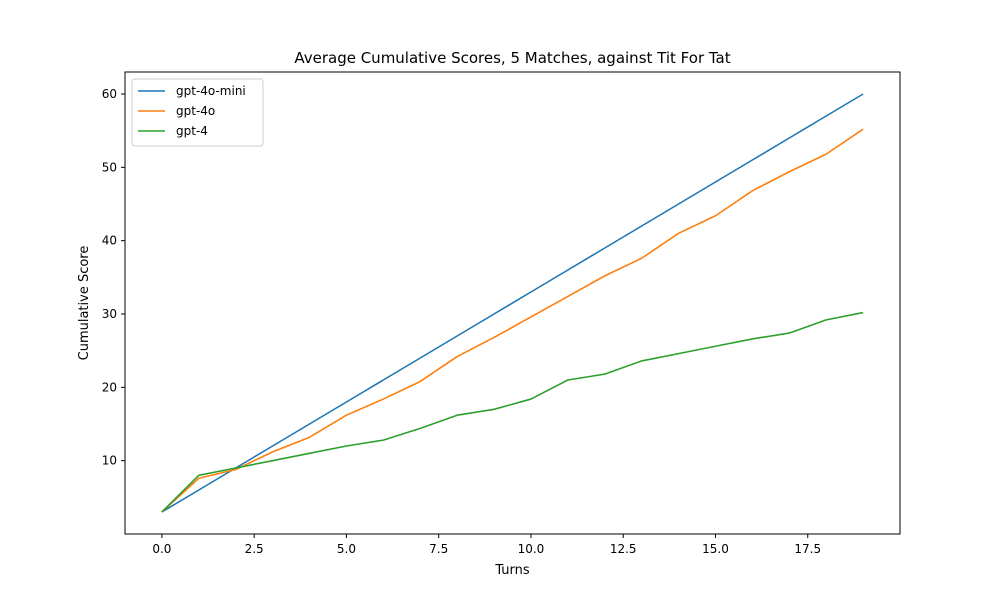  I want to click on x-axis-label: Turns, so click(512, 570).